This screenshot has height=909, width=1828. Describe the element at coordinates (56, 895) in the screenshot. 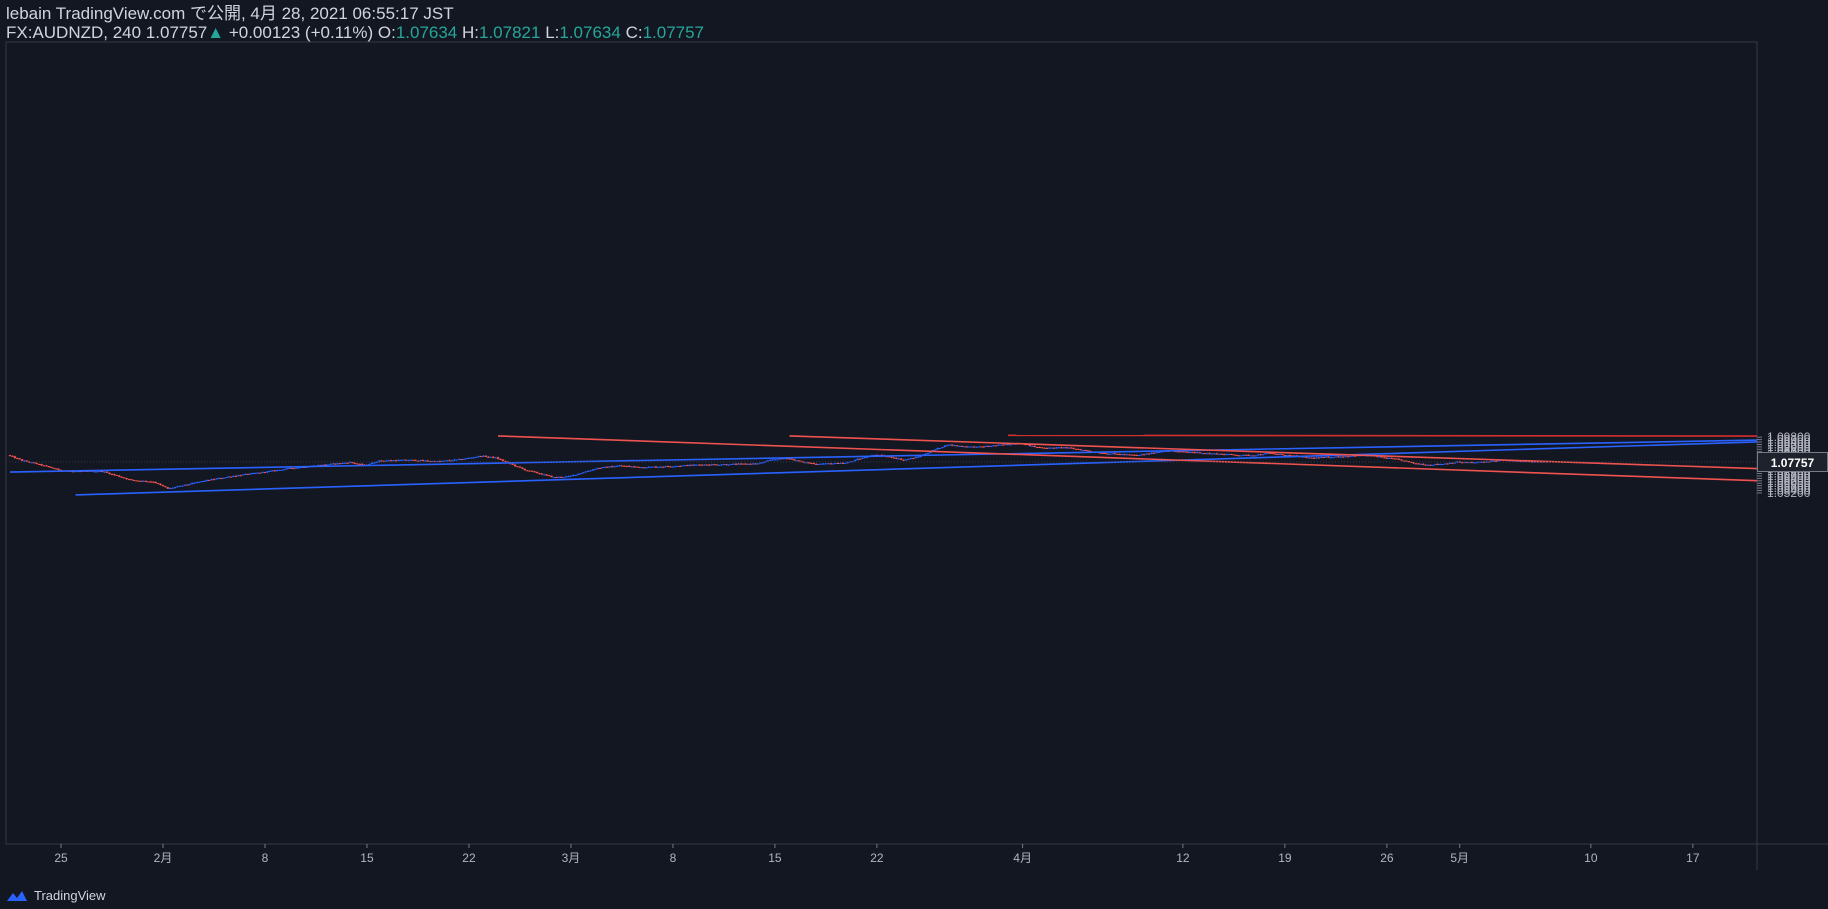

I see `footer-brand: TradingView` at that location.